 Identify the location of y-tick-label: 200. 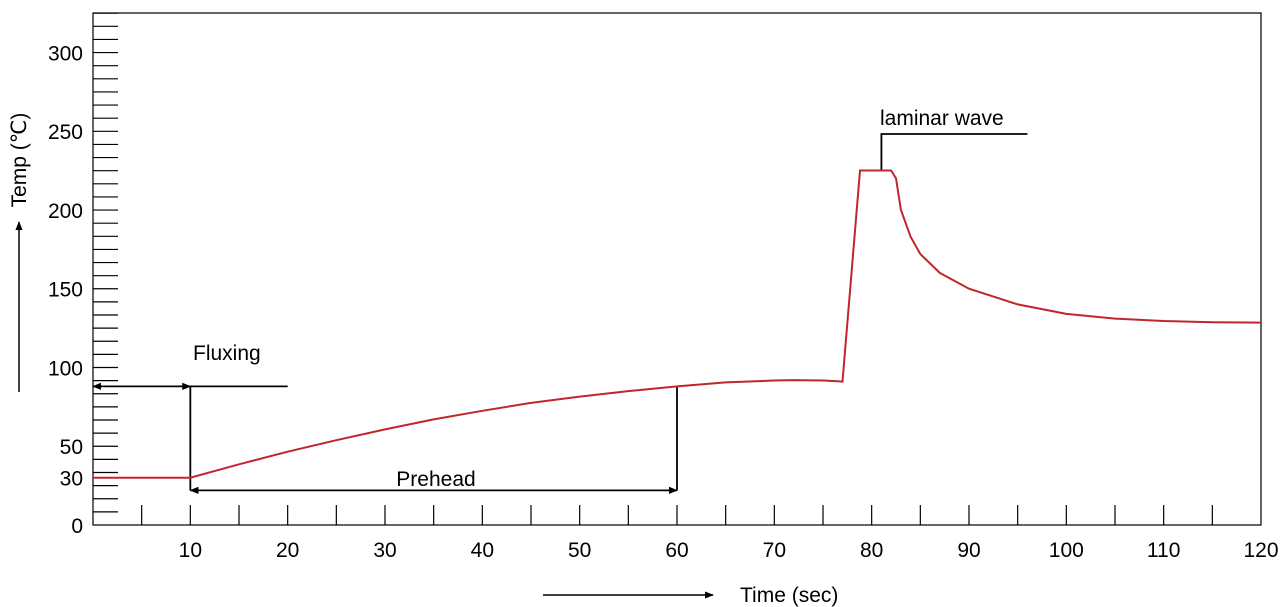
(65, 211).